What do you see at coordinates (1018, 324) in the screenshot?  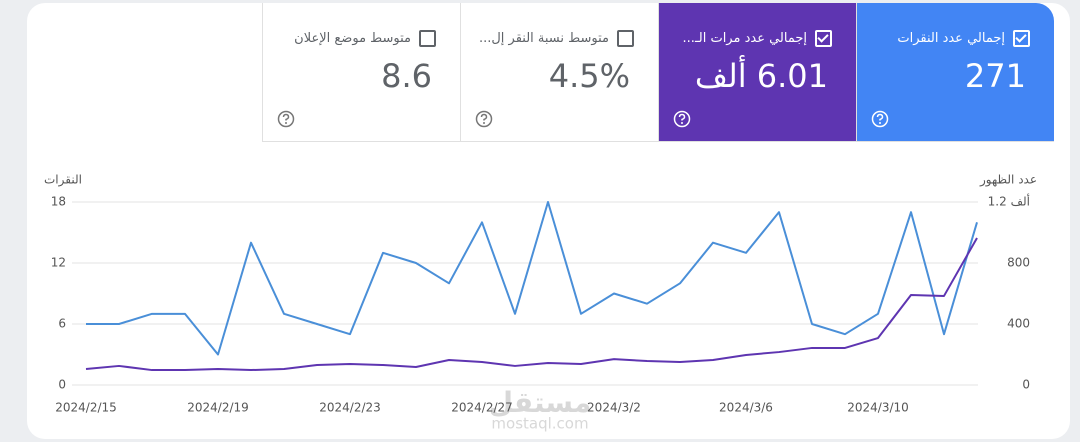 I see `y2-tick-label: 400` at bounding box center [1018, 324].